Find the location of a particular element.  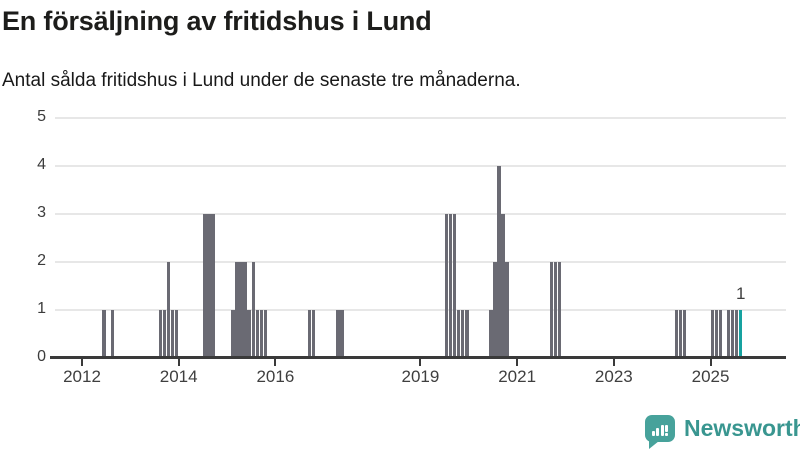

y-axis-label: 1 is located at coordinates (41, 308).